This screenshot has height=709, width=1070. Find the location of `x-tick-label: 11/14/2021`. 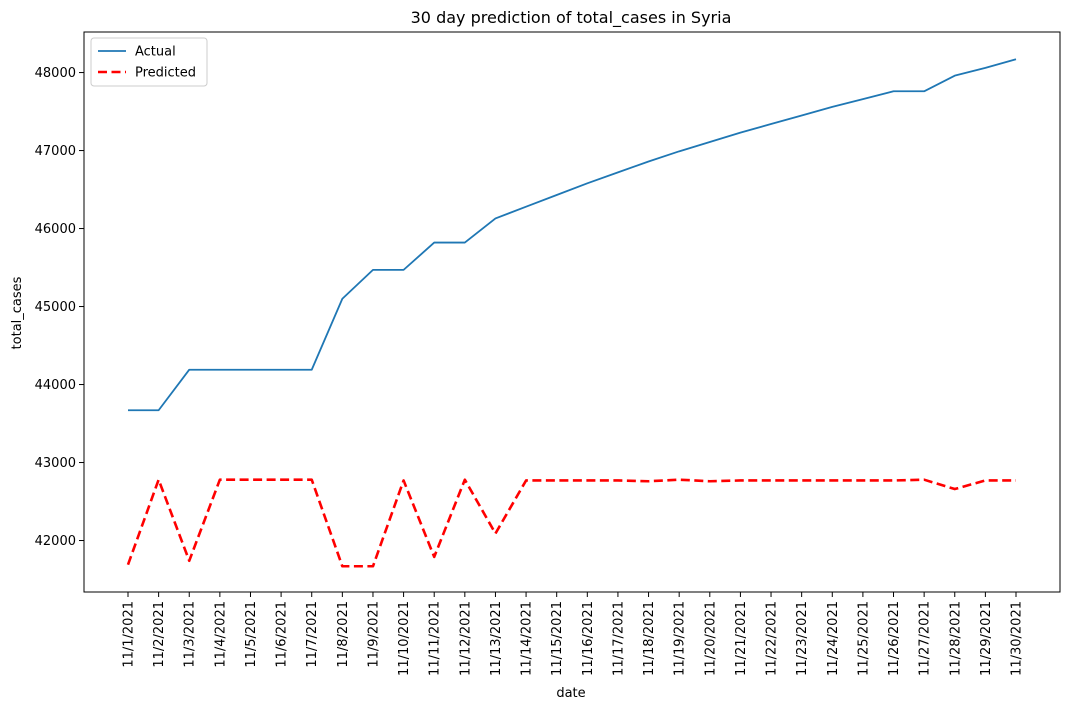

x-tick-label: 11/14/2021 is located at coordinates (527, 638).